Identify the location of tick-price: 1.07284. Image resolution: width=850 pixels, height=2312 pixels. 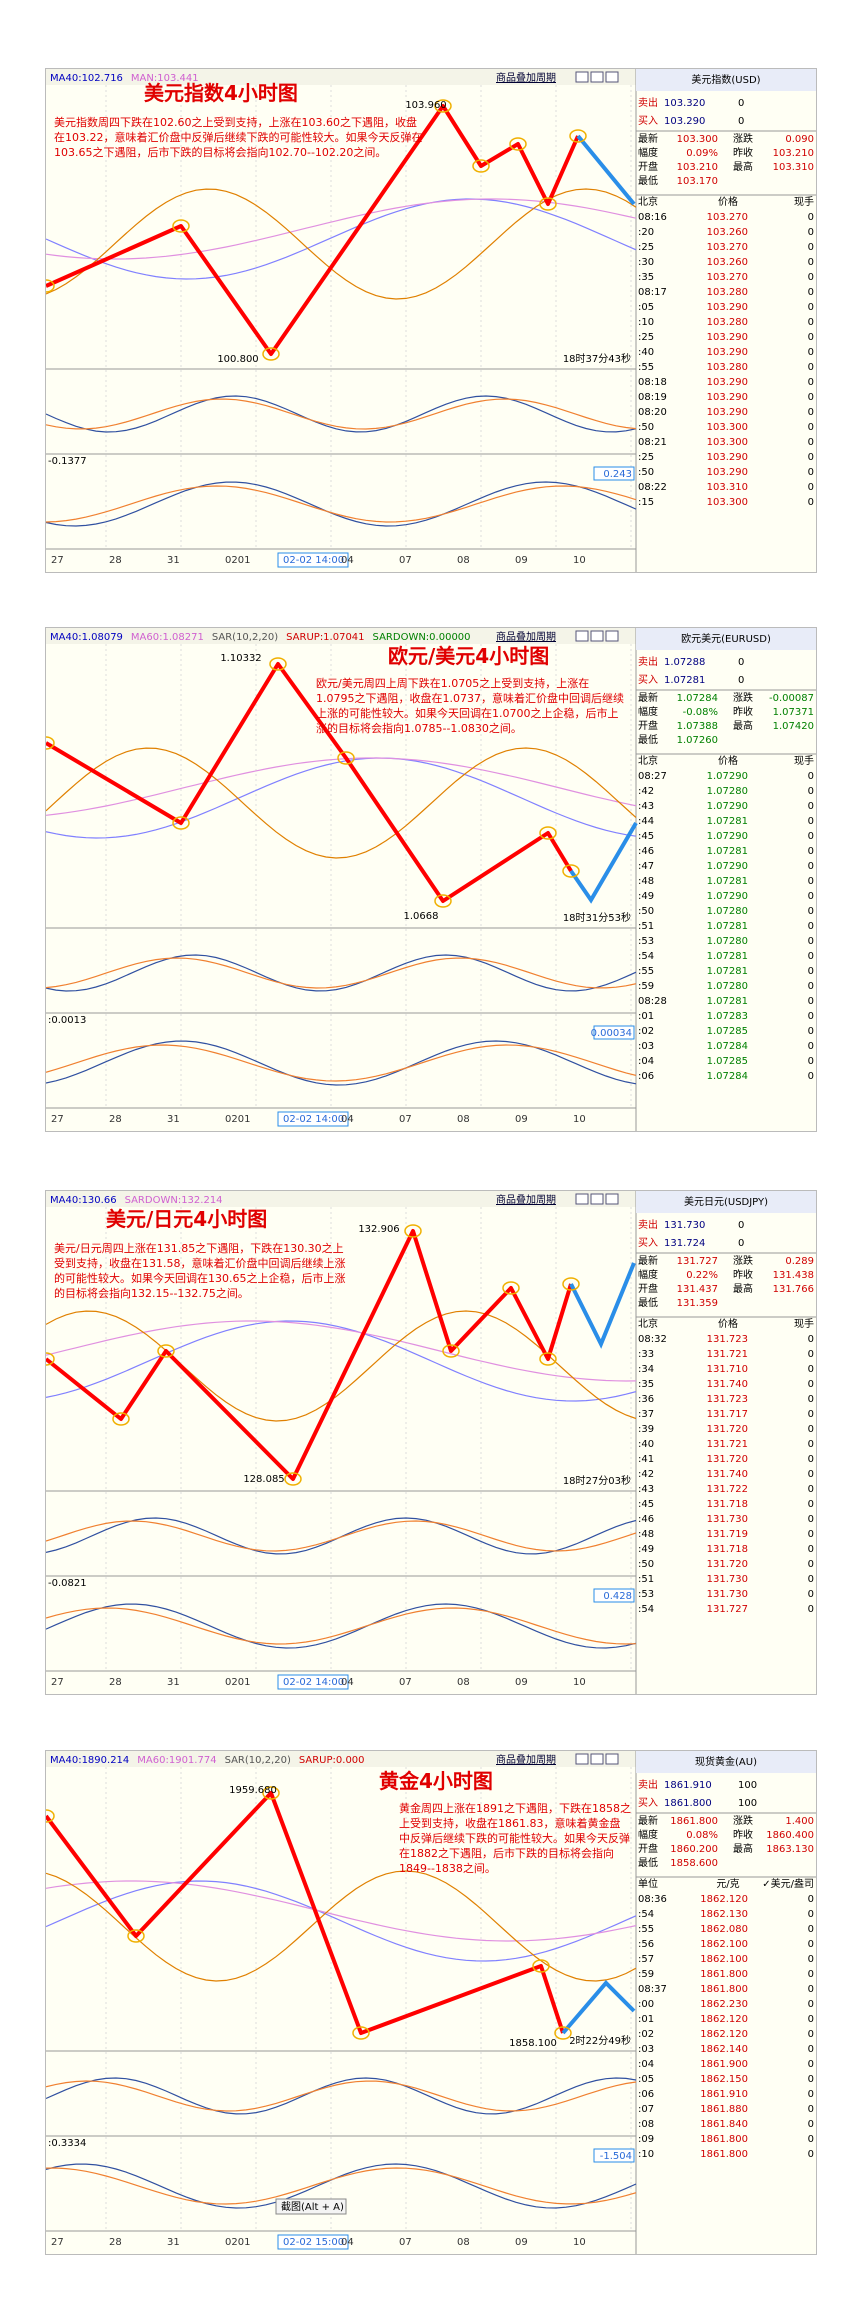
(727, 1046).